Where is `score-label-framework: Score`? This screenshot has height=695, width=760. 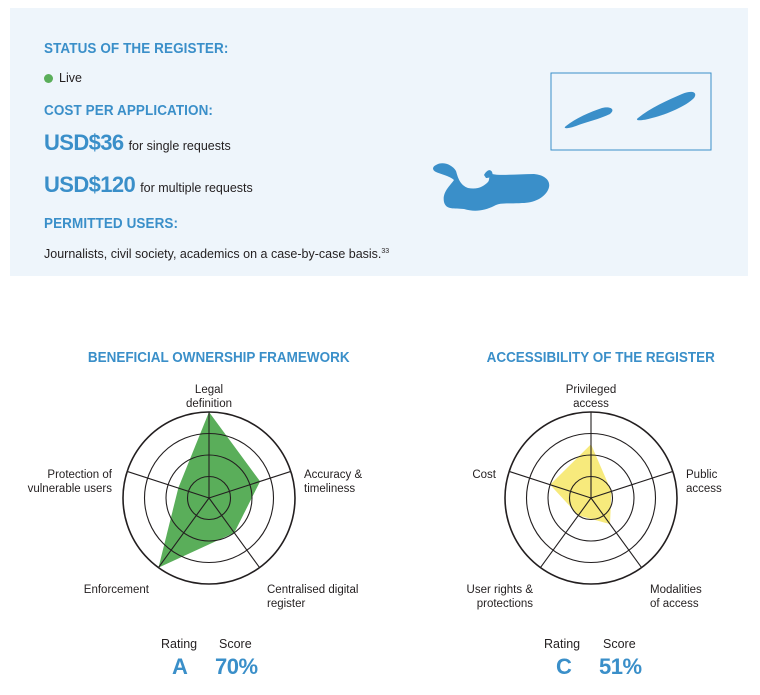 score-label-framework: Score is located at coordinates (235, 644).